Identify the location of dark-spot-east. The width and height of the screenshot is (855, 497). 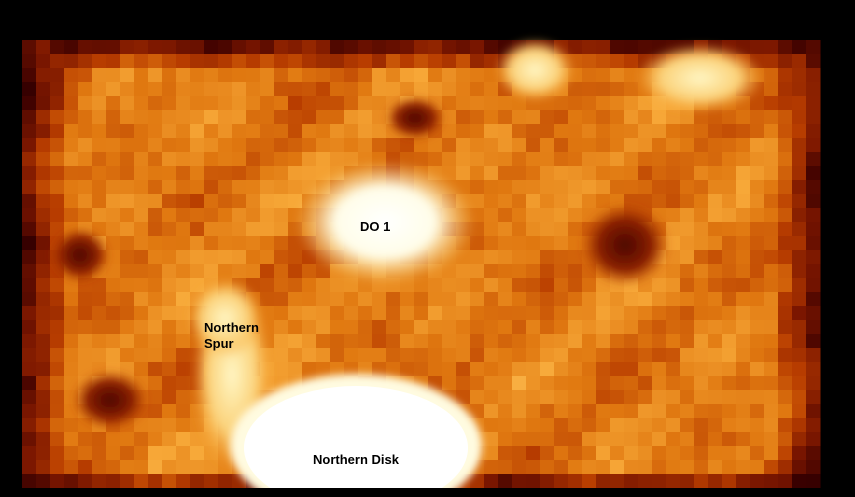
(625, 245).